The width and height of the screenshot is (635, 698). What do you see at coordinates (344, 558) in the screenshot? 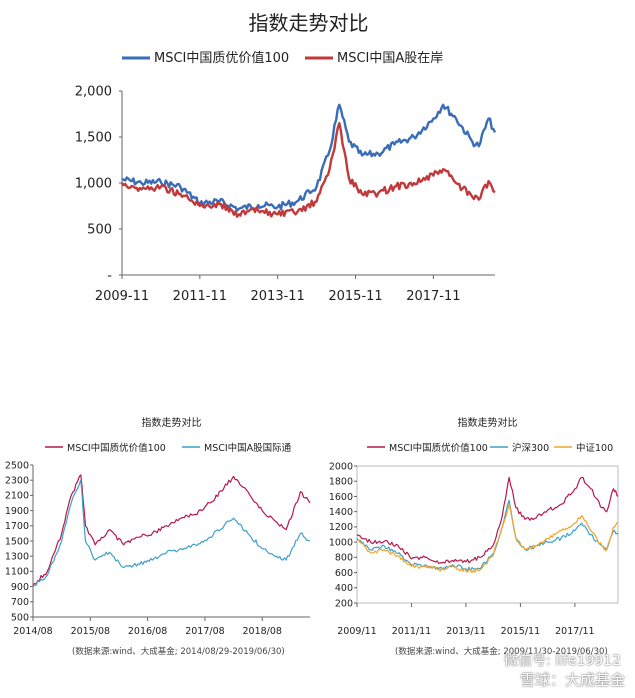
I see `y-tick-label: 800` at bounding box center [344, 558].